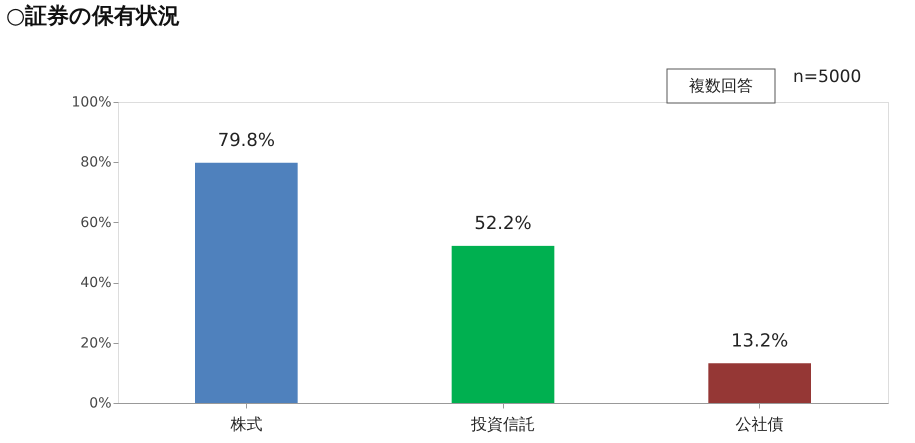  What do you see at coordinates (759, 341) in the screenshot?
I see `data-label: 13.2%` at bounding box center [759, 341].